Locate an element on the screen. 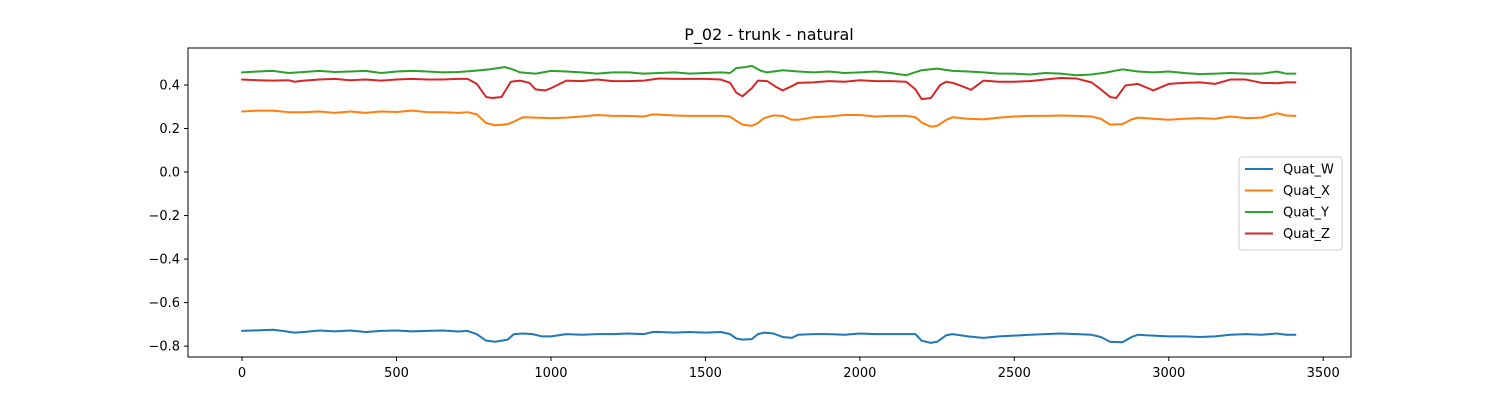 This screenshot has height=400, width=1500. y-tick-label: −0.4 is located at coordinates (164, 260).